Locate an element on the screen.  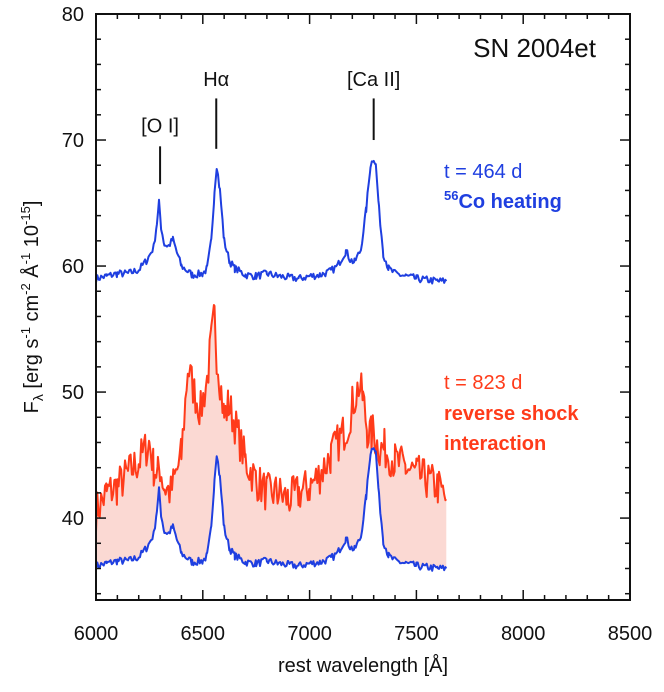
legend-823d-desc2: interaction is located at coordinates (495, 444).